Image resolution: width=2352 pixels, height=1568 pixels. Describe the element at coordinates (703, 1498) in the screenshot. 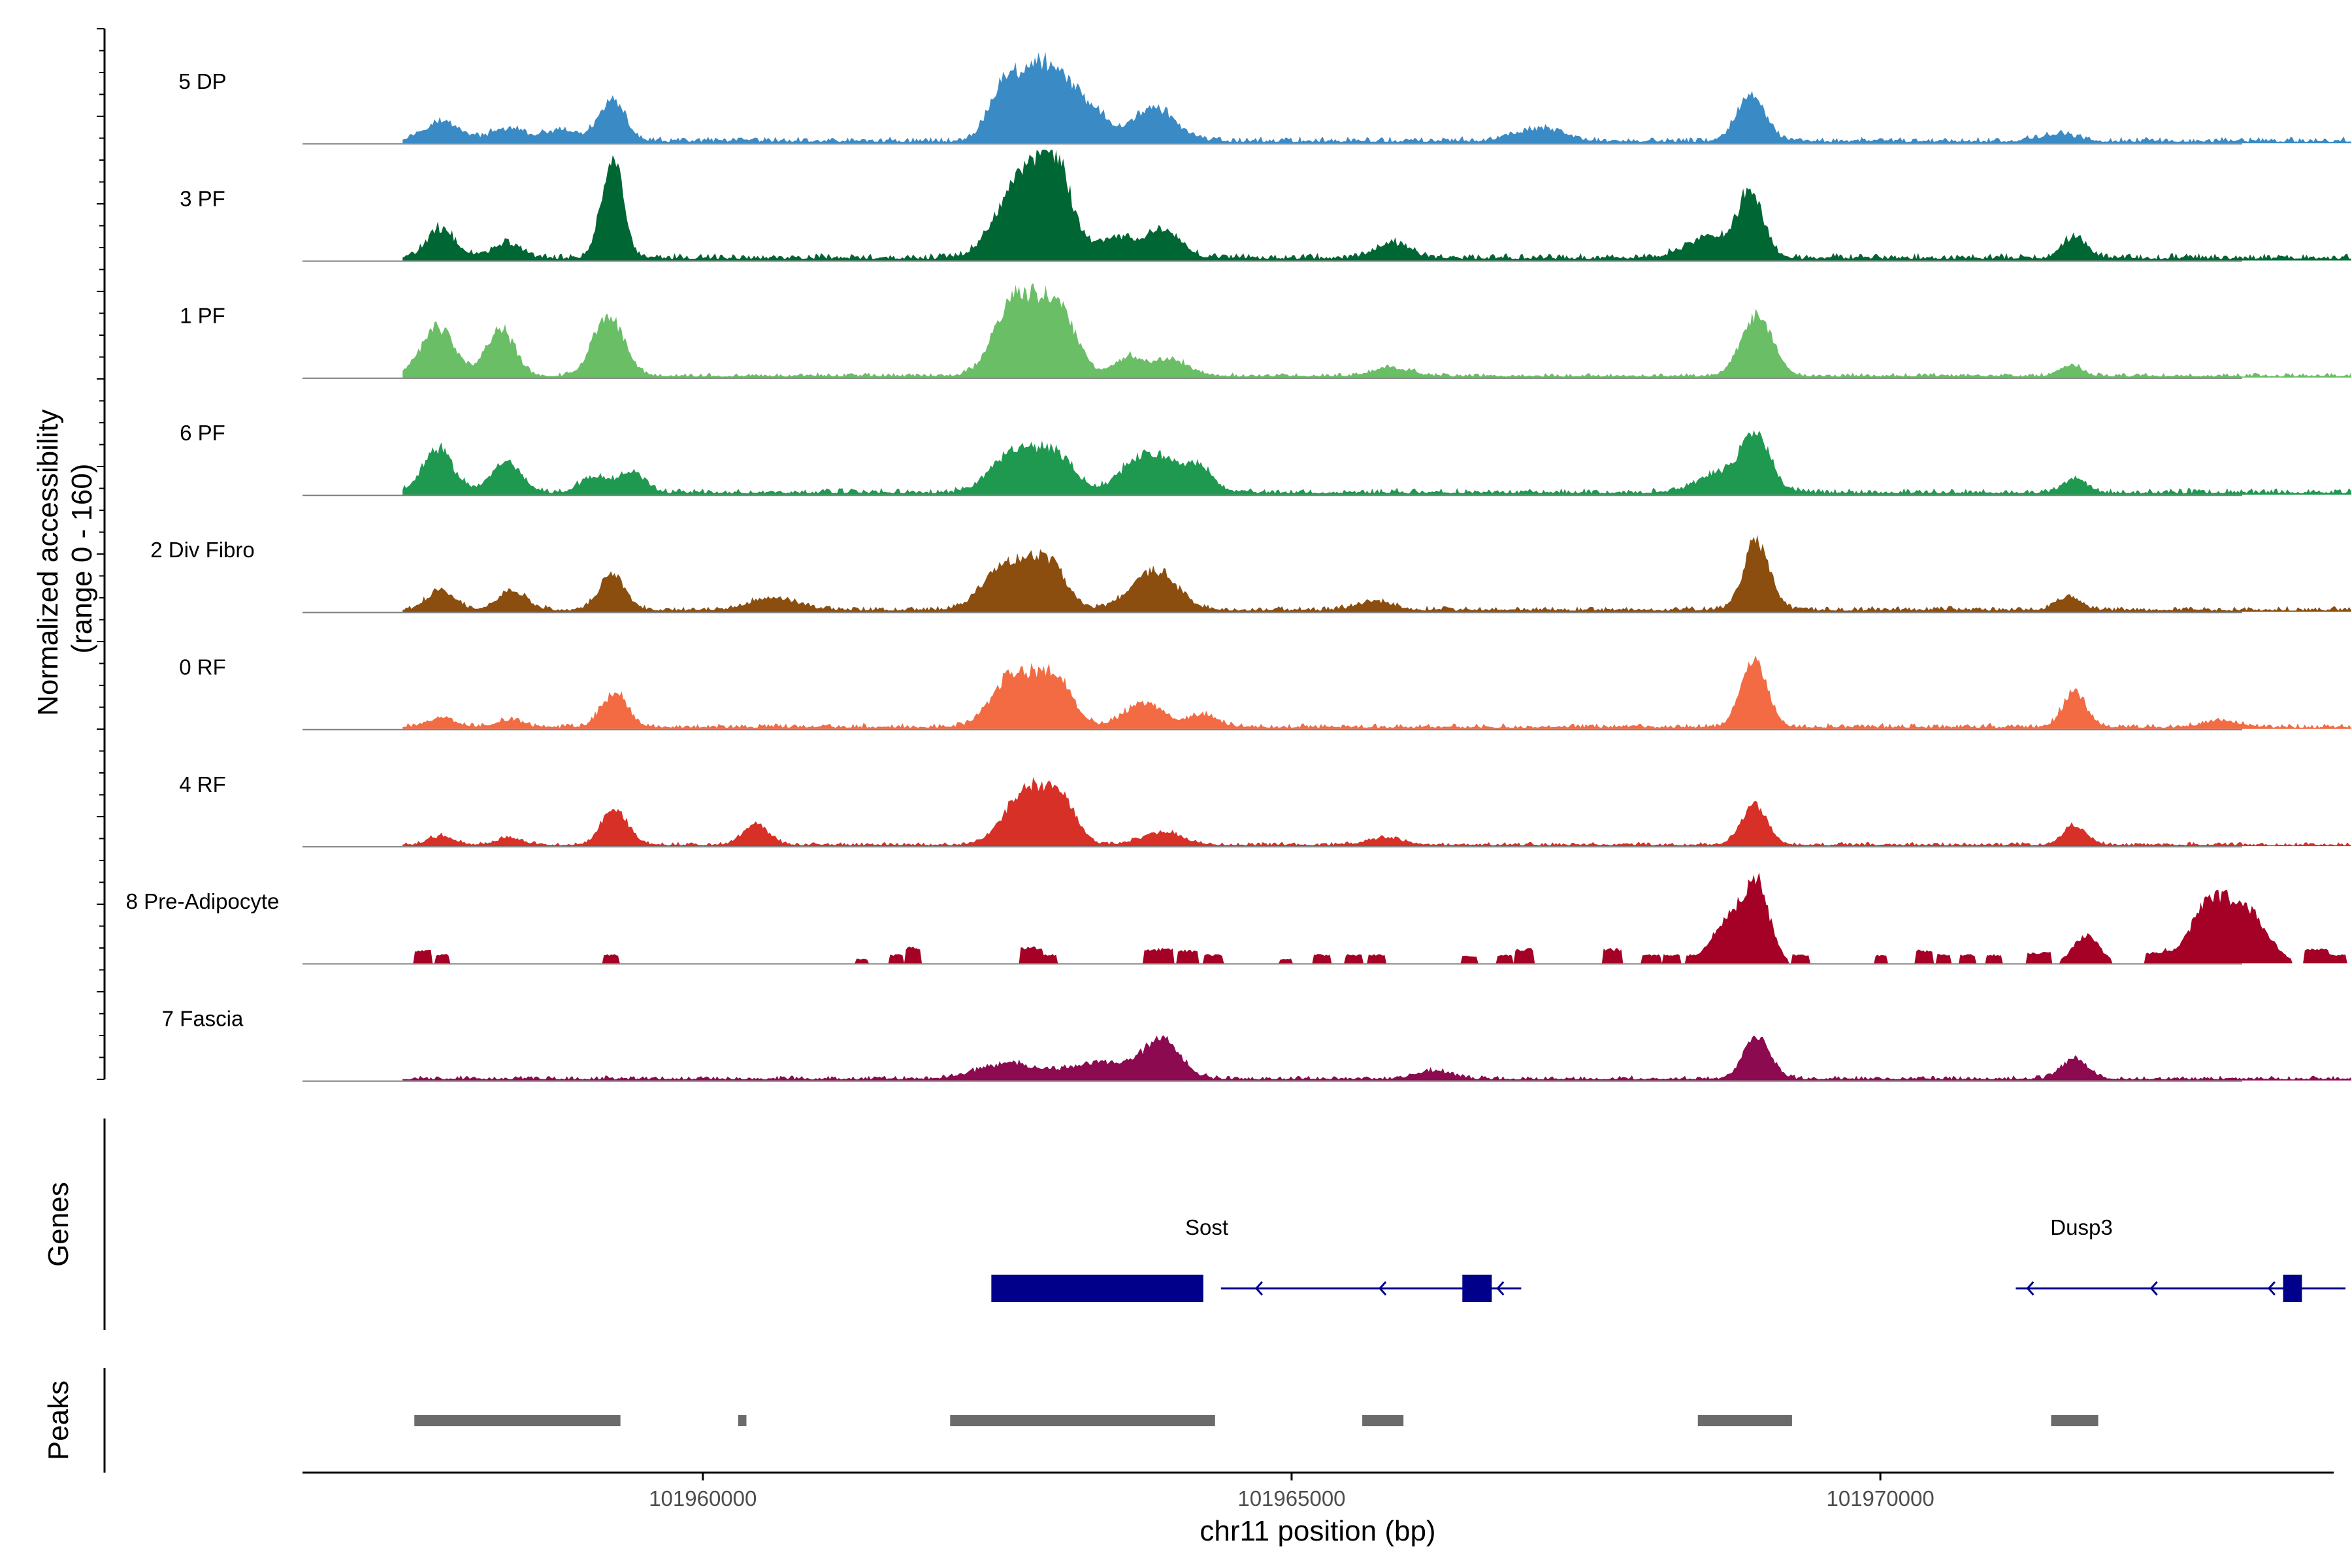

I see `x-tick-label: 101960000` at that location.